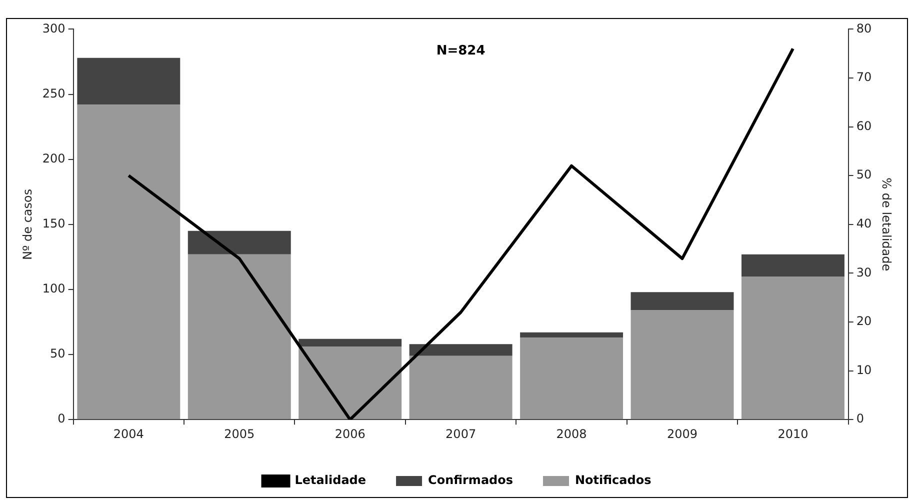 Image resolution: width=914 pixels, height=500 pixels. What do you see at coordinates (613, 480) in the screenshot?
I see `legend-label: Notificados` at bounding box center [613, 480].